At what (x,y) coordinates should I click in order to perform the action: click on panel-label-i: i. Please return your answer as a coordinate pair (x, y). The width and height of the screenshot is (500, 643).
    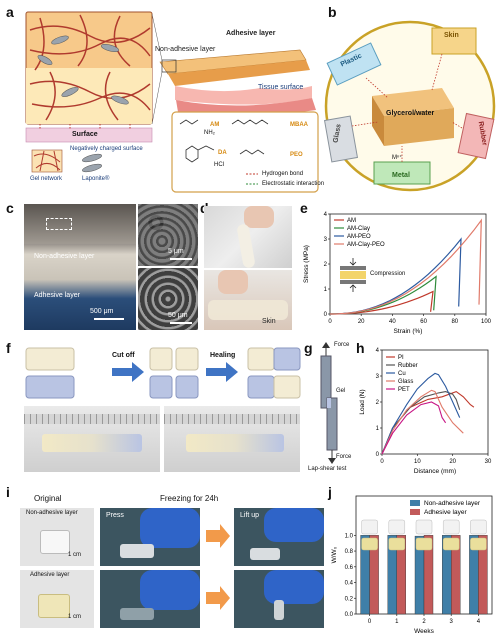
    Looking at the image, I should click on (8, 492).